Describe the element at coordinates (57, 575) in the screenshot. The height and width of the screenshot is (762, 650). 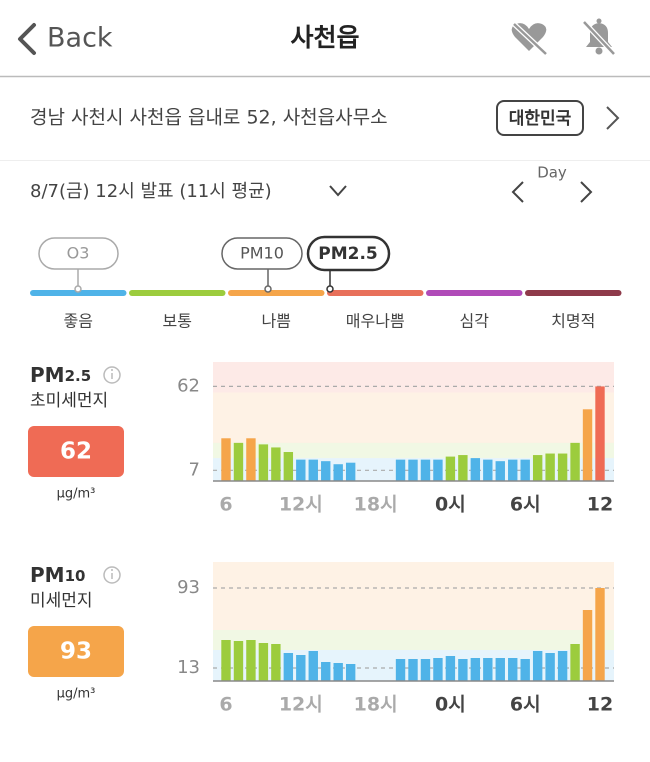
I see `pollutant-name: PM10` at that location.